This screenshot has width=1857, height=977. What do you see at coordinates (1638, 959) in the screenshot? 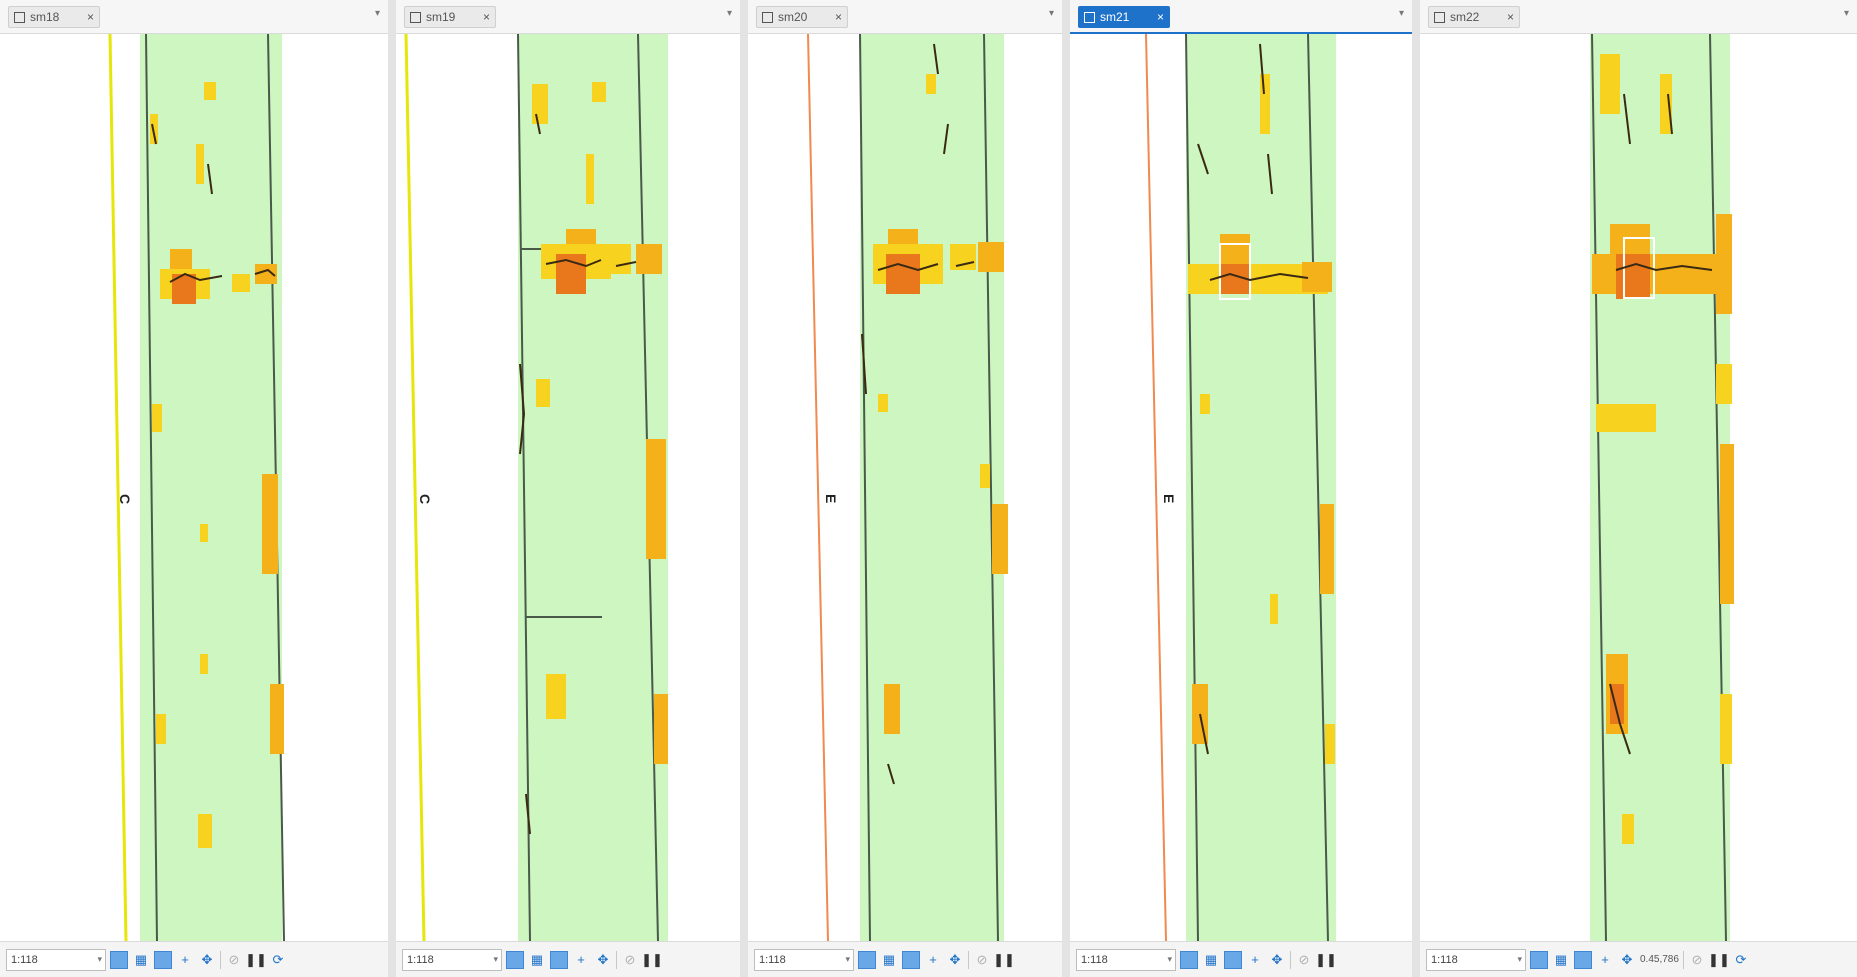
I see `status-bar: 1:118 ▾ ▦ + ✥ 0.45,786 ⊘ ❚❚ ⟳` at bounding box center [1638, 959].